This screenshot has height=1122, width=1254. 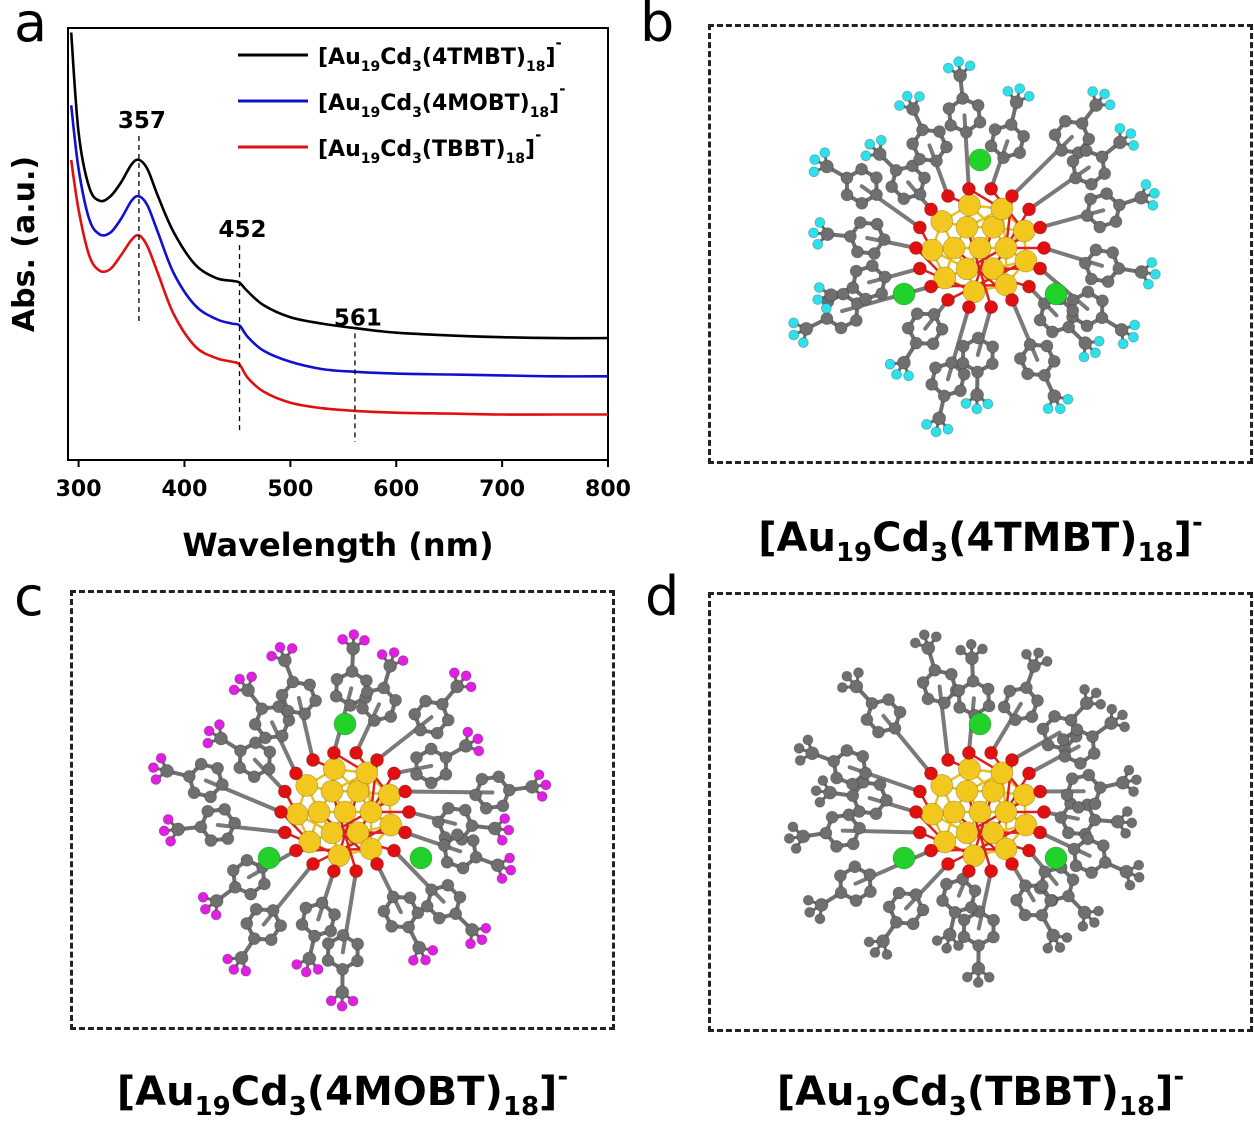 What do you see at coordinates (441, 100) in the screenshot?
I see `legend-label: [Au19Cd3(4MOBT)18]-` at bounding box center [441, 100].